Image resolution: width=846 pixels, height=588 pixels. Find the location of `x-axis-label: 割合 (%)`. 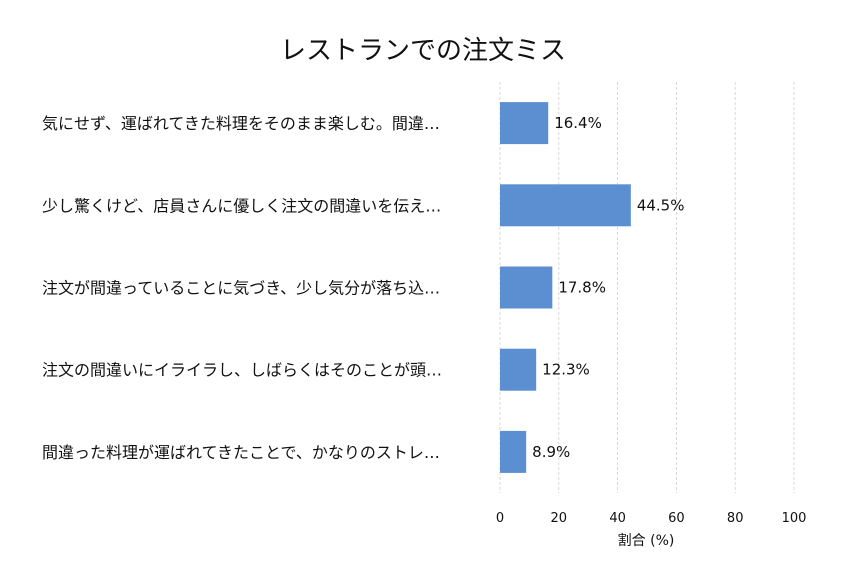

x-axis-label: 割合 (%) is located at coordinates (646, 540).